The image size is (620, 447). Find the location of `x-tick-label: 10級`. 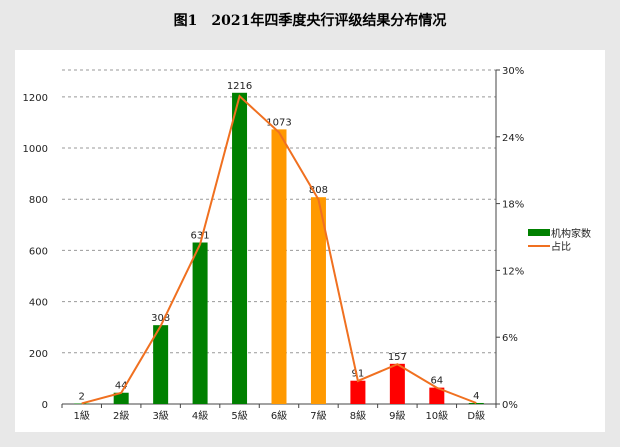

x-tick-label: 10級 is located at coordinates (436, 415).